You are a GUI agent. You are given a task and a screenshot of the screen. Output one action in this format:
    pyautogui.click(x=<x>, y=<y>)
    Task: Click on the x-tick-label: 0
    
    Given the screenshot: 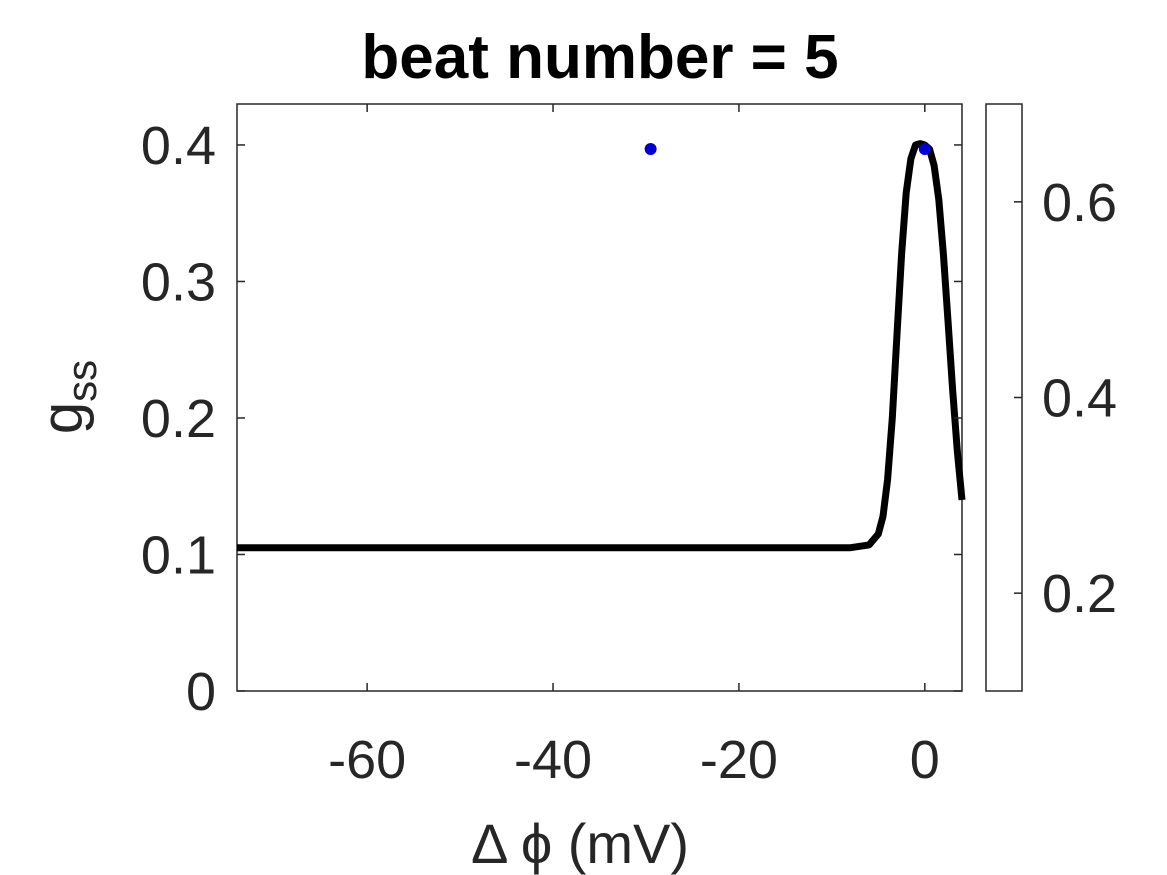 What is the action you would take?
    pyautogui.click(x=925, y=760)
    